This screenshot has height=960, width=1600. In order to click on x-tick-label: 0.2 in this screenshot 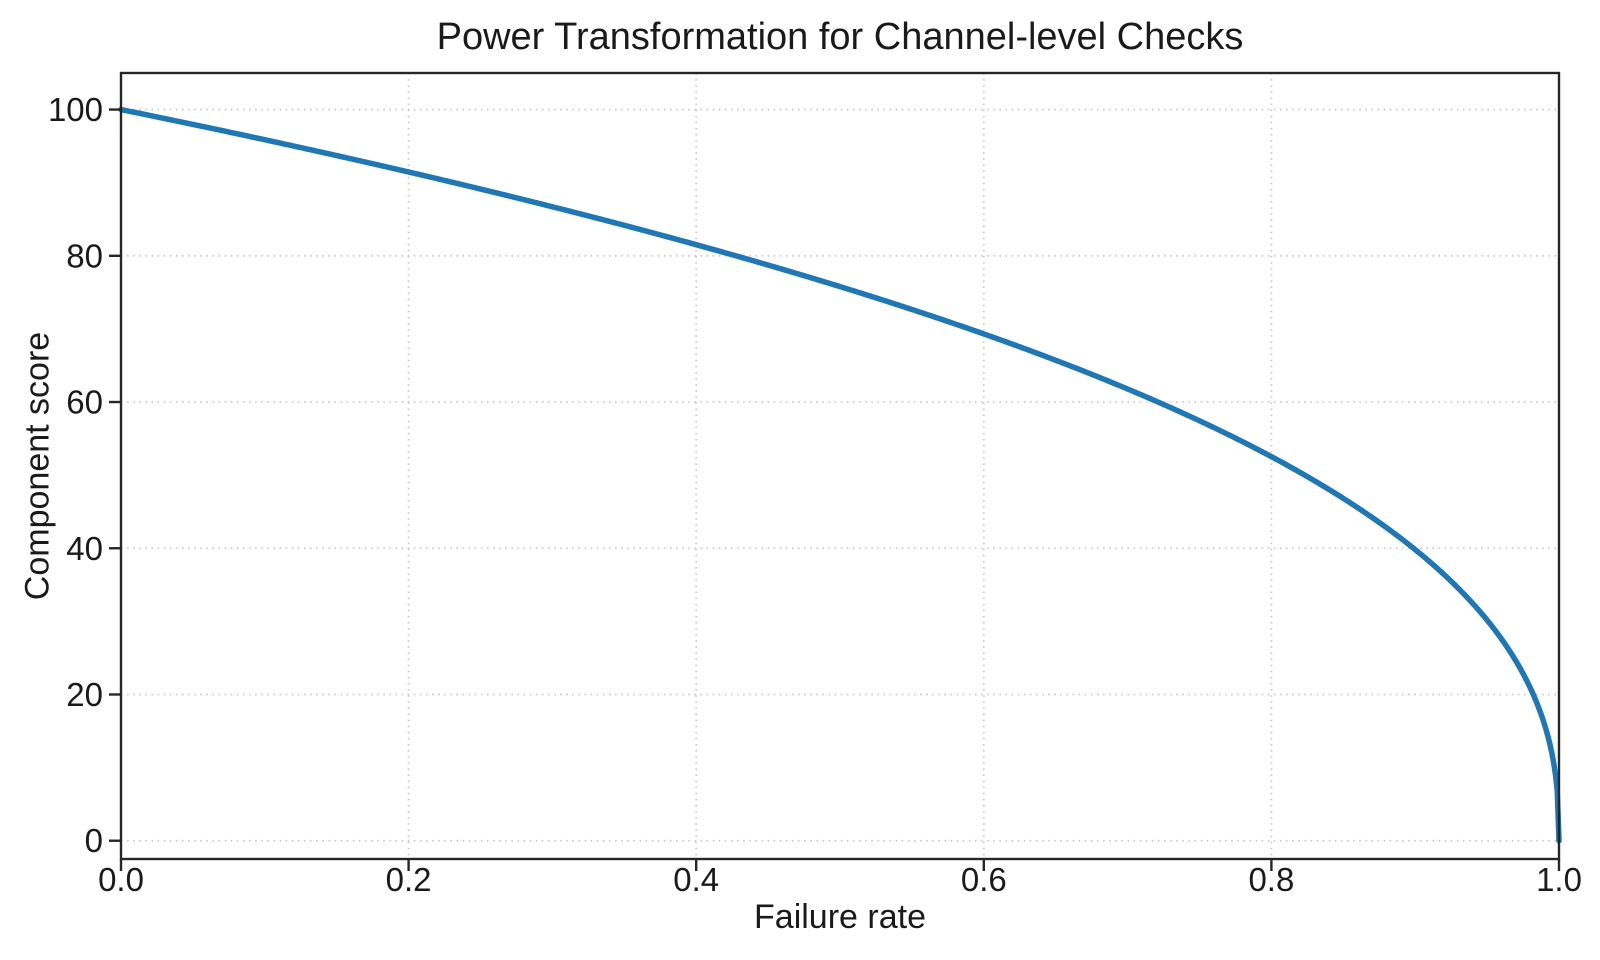, I will do `click(409, 879)`.